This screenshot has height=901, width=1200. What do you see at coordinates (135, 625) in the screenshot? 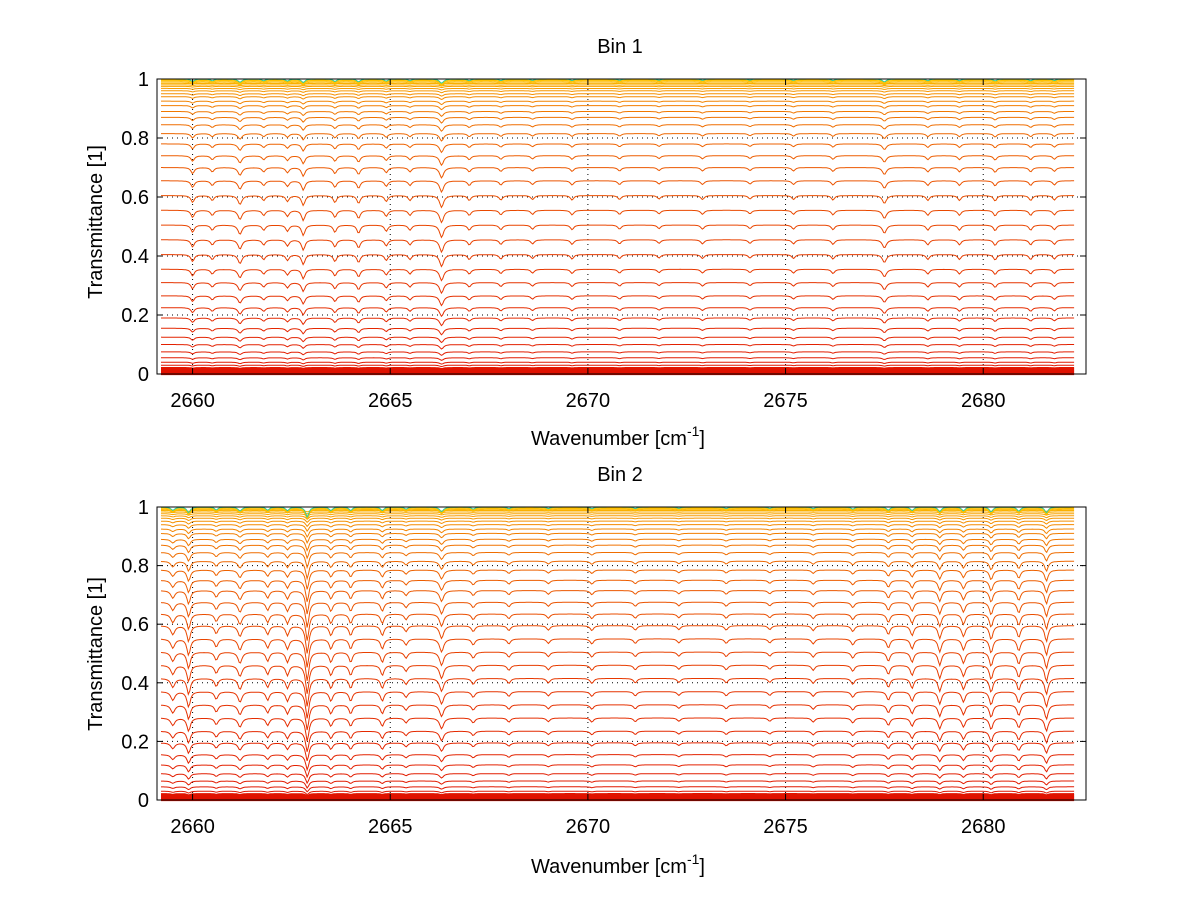
I see `y-tick-label: 0.6` at bounding box center [135, 625].